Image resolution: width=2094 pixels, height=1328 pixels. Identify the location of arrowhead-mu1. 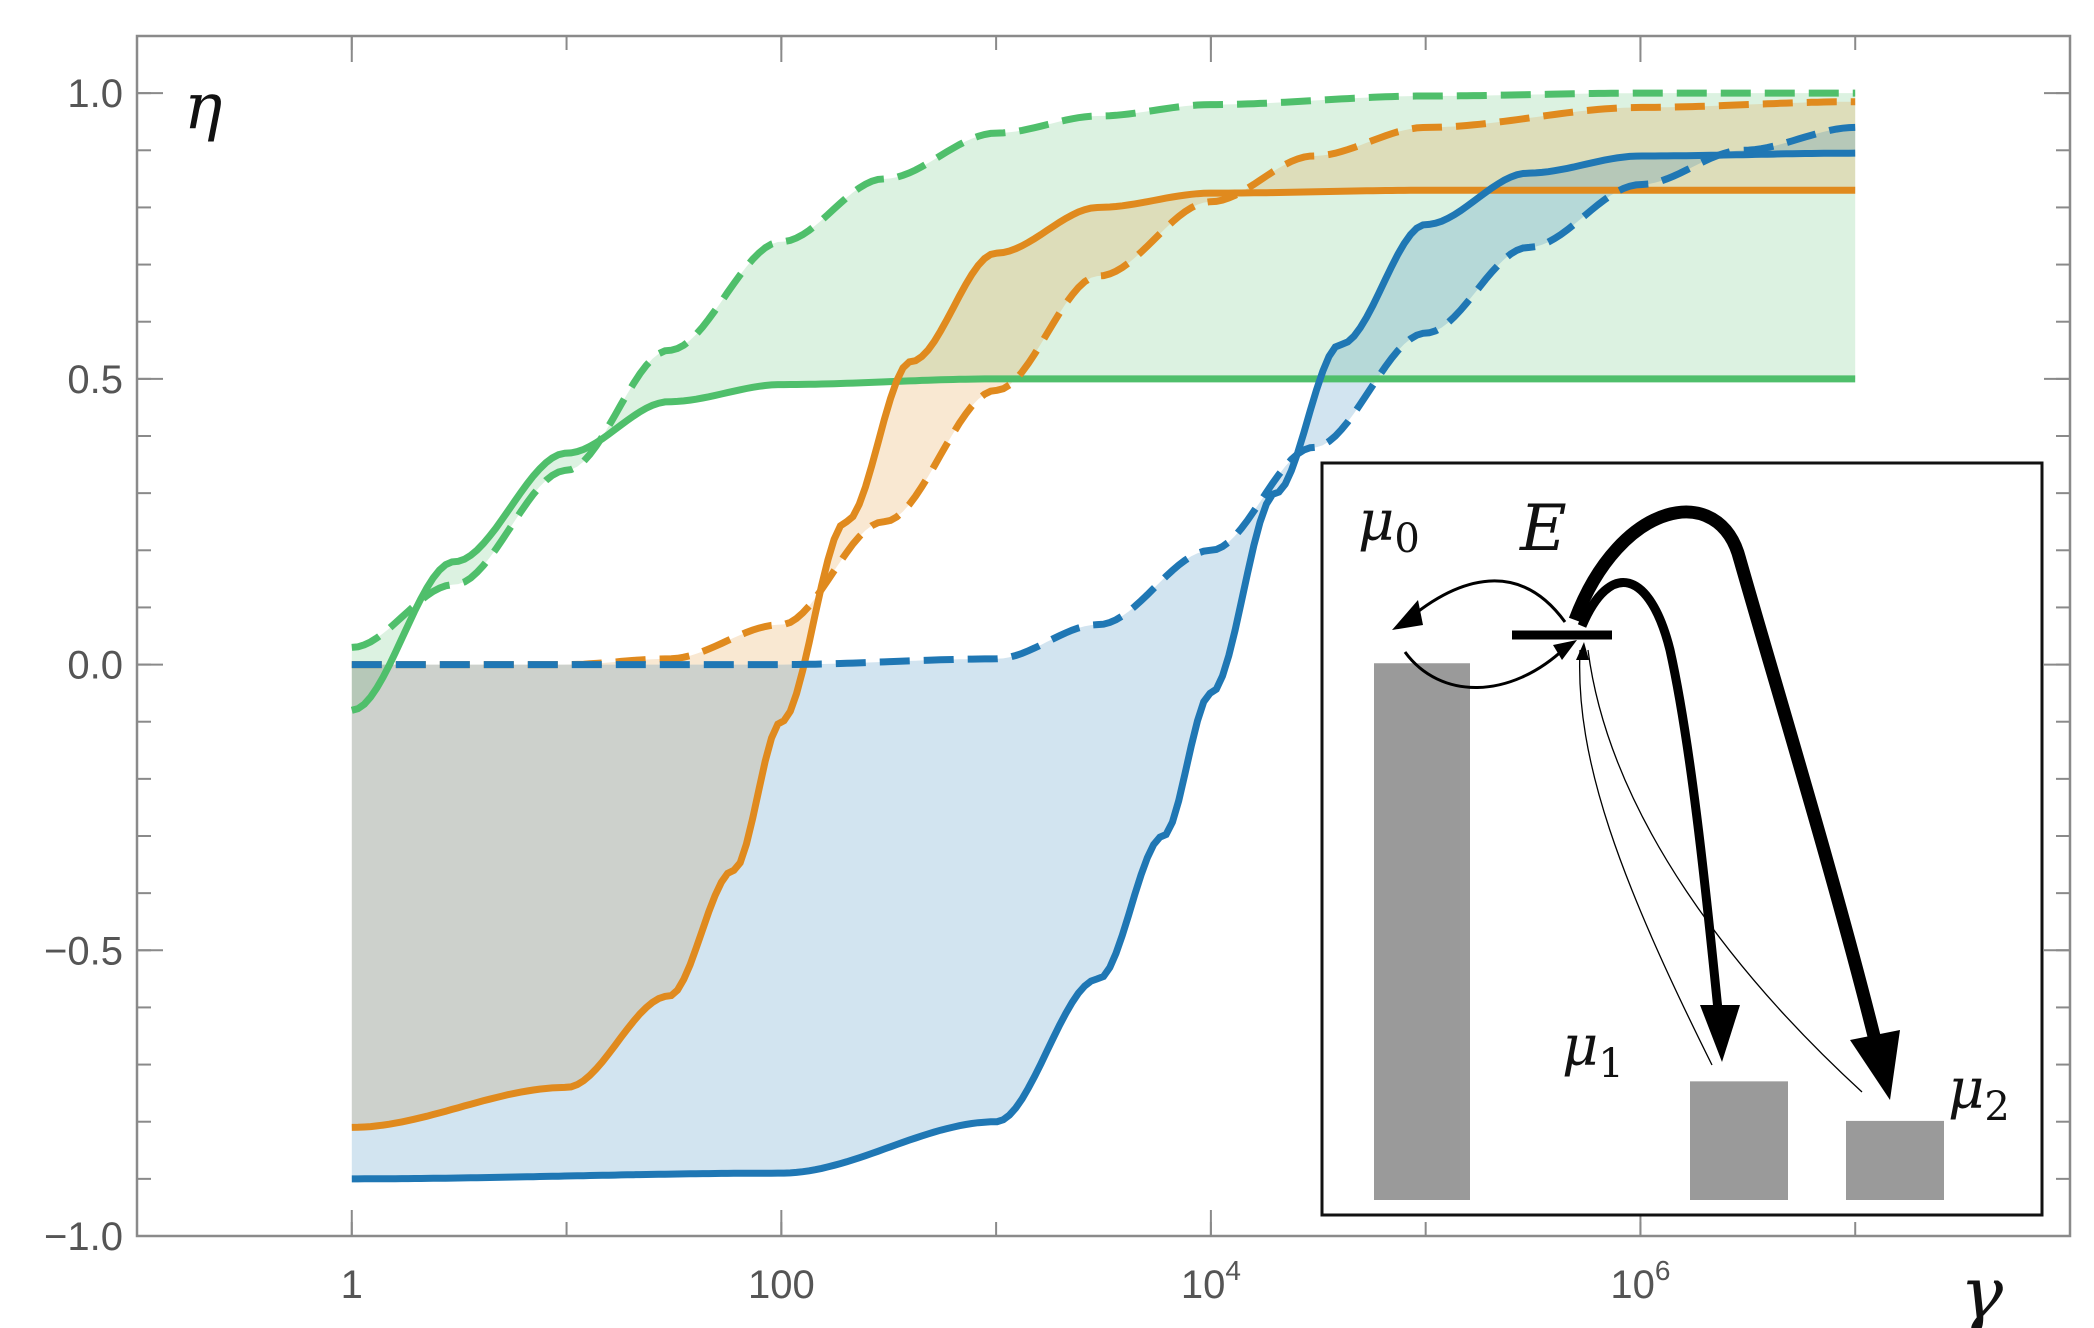
(1720, 1033).